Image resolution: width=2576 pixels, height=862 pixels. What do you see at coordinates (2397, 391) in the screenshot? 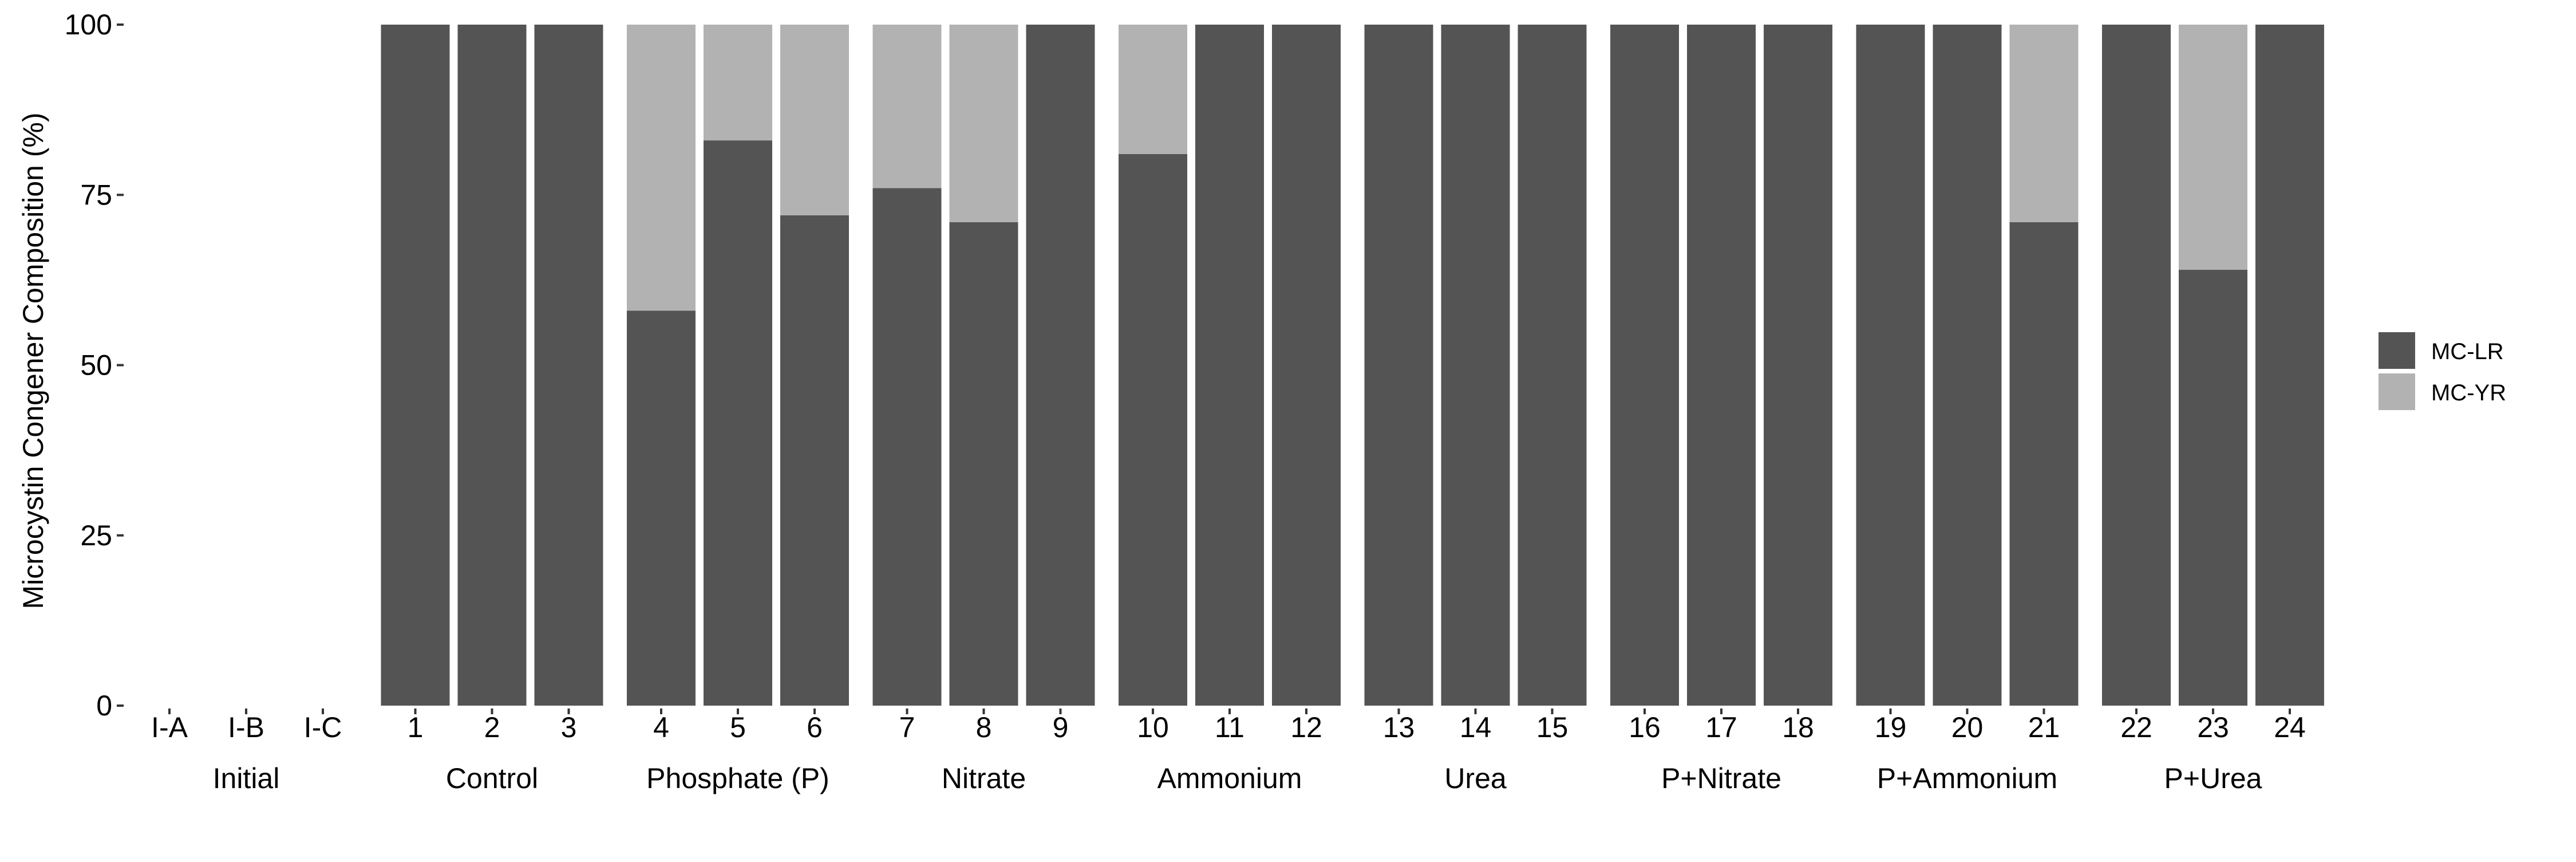
I see `legend-key-mc-yr` at bounding box center [2397, 391].